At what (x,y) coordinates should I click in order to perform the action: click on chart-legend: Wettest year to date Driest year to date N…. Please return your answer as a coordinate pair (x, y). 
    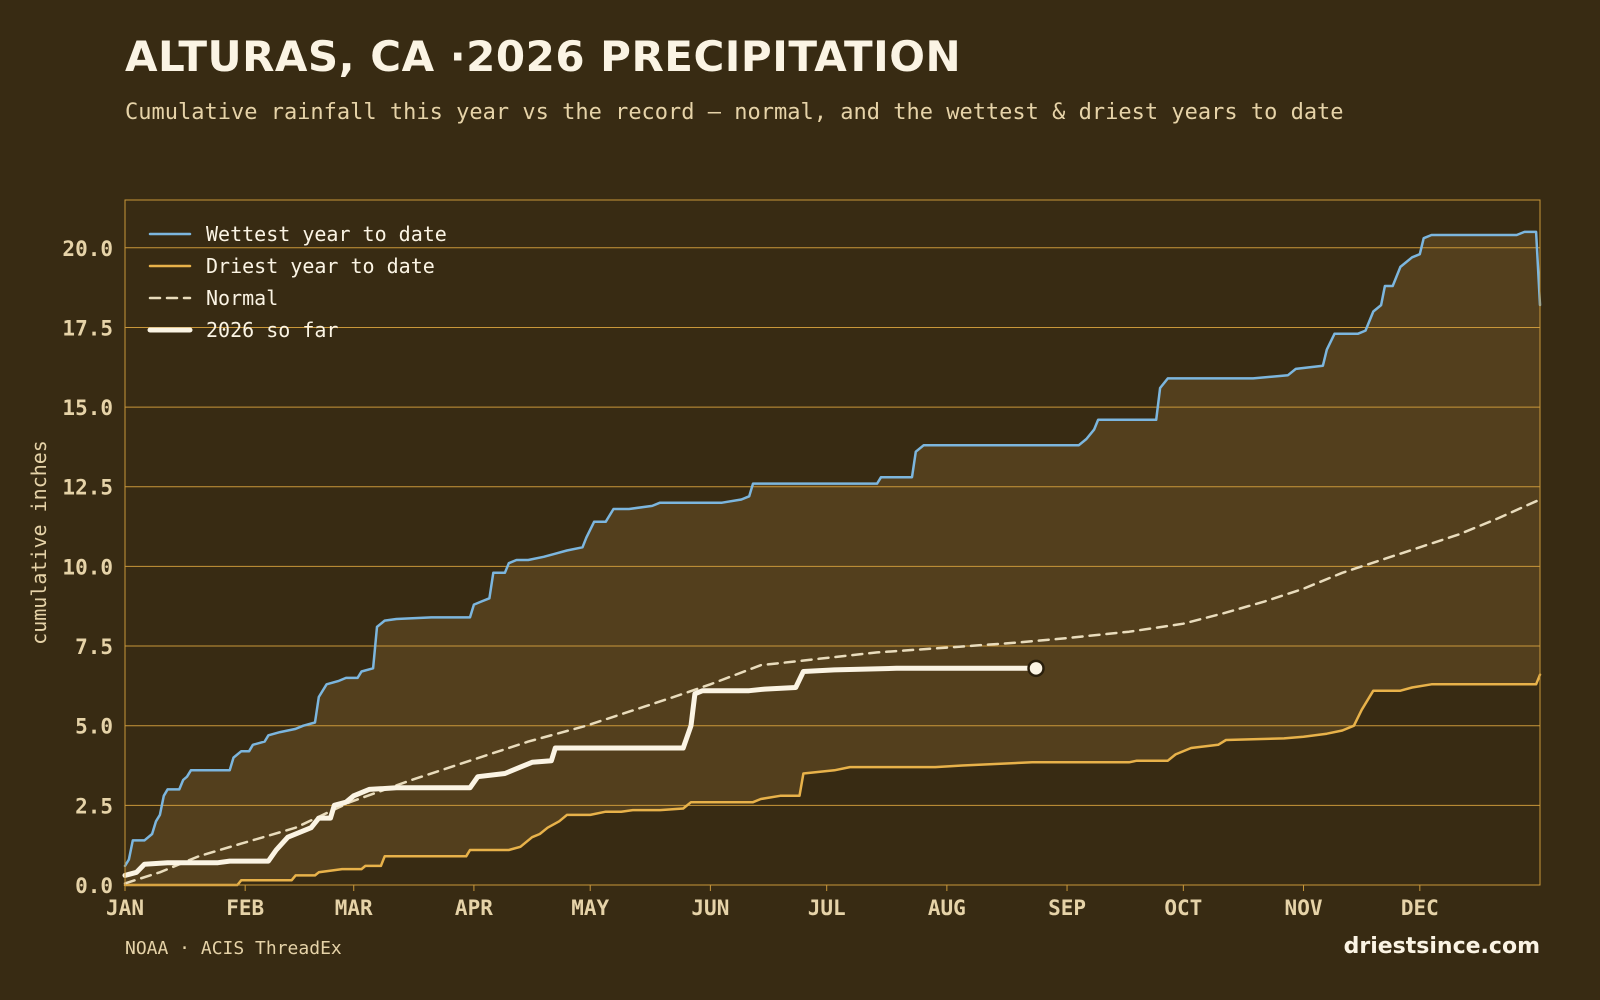
    Looking at the image, I should click on (297, 282).